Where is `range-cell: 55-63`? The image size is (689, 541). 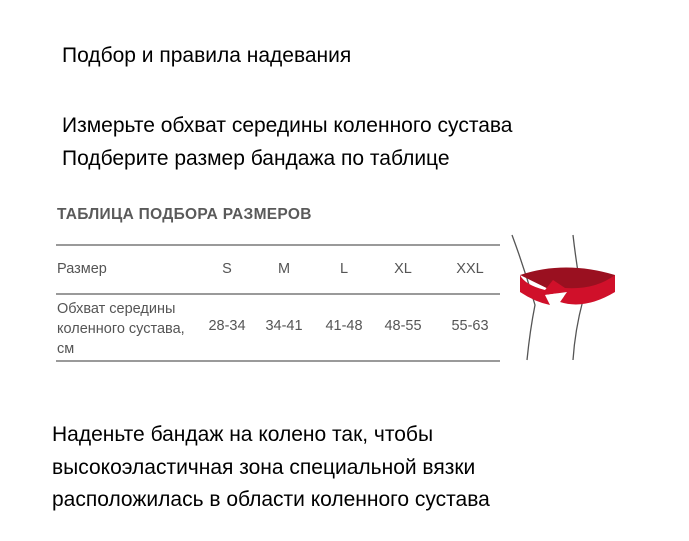 range-cell: 55-63 is located at coordinates (470, 326).